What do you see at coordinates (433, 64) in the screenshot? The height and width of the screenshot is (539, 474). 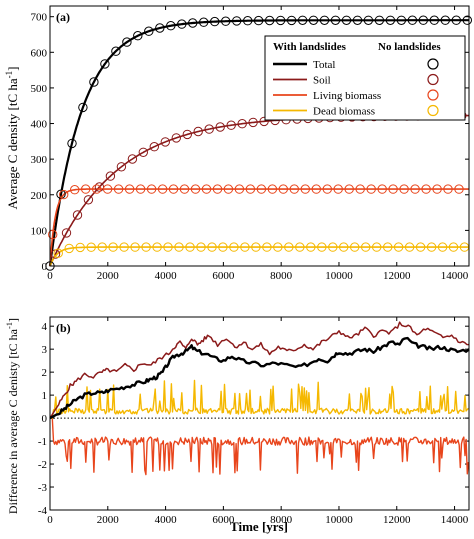 I see `legend-marker-total` at bounding box center [433, 64].